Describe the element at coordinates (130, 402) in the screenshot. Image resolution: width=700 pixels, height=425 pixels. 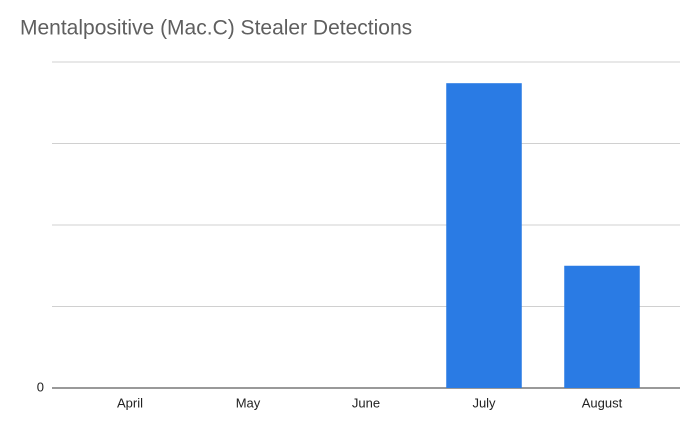
I see `x-tick-label: April` at that location.